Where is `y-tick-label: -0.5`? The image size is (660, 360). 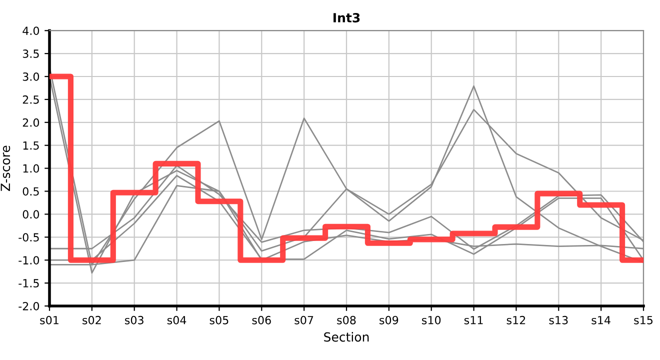 y-tick-label: -0.5 is located at coordinates (28, 237).